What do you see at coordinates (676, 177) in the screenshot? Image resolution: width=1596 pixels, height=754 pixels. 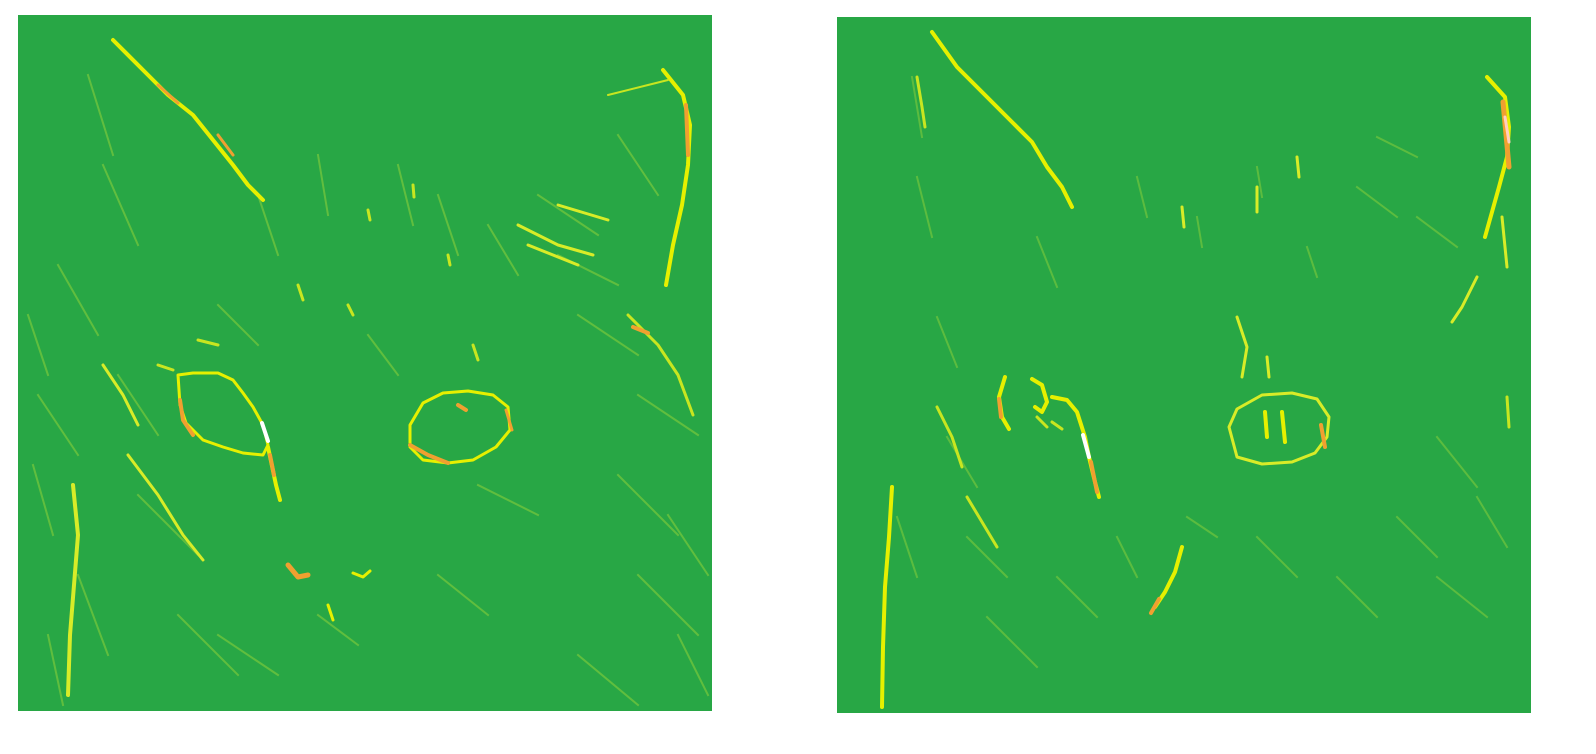 I see `right-ear-edge` at bounding box center [676, 177].